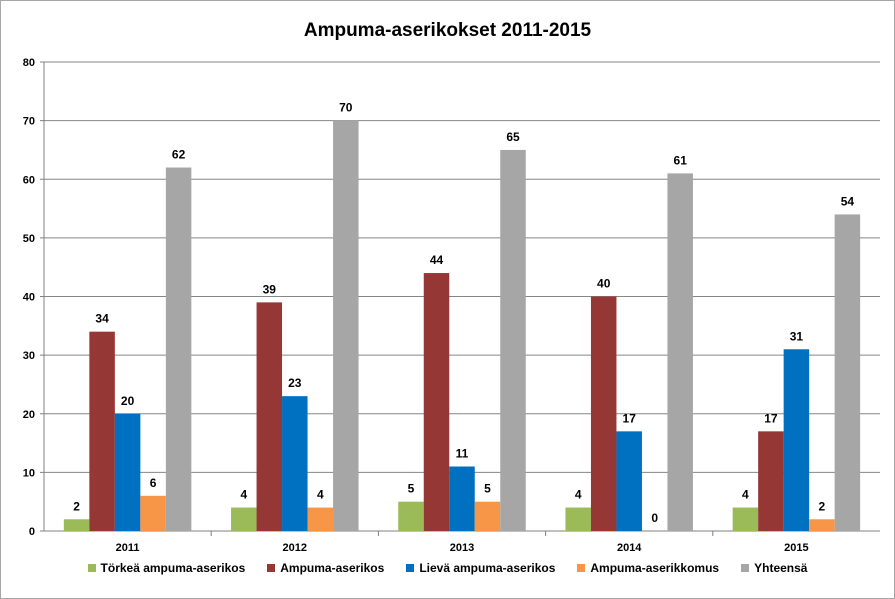  Describe the element at coordinates (629, 548) in the screenshot. I see `x-tick-label: 2014` at that location.